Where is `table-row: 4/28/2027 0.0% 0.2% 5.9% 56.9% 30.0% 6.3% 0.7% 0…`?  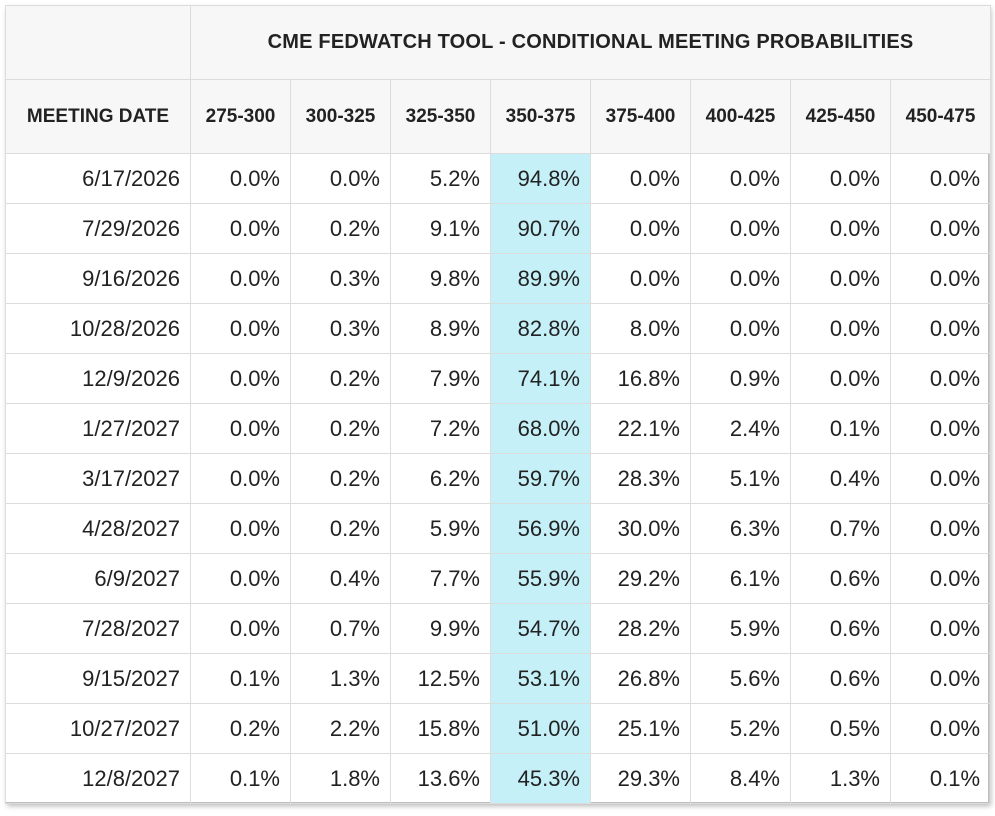
table-row: 4/28/2027 0.0% 0.2% 5.9% 56.9% 30.0% 6.3% 0.7% 0… is located at coordinates (498, 528).